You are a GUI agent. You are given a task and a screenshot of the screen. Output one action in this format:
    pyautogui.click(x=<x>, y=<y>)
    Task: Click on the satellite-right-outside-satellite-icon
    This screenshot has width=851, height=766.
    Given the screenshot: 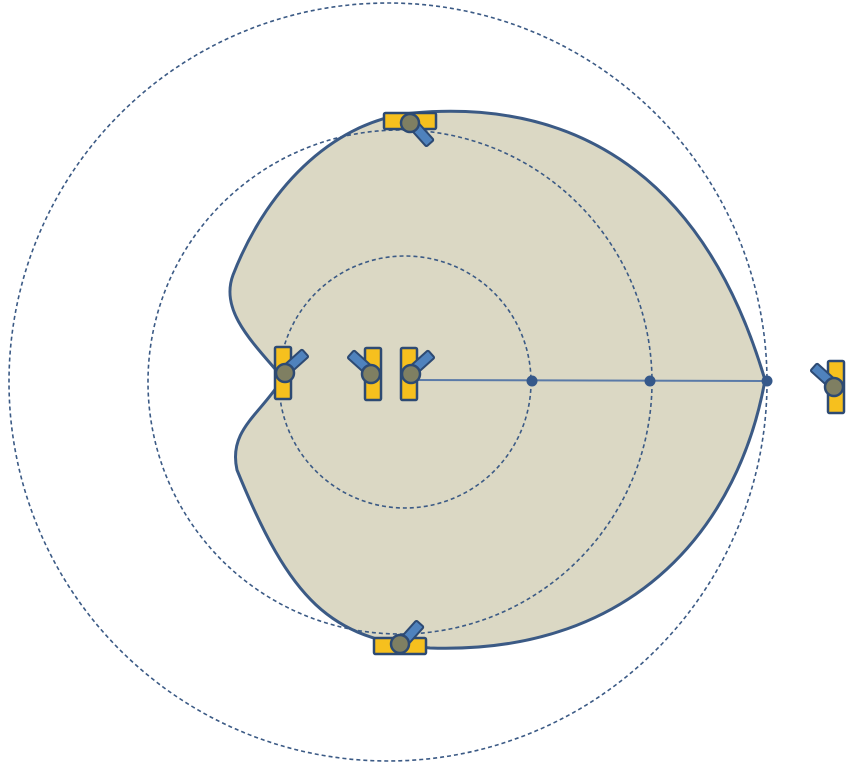 What is the action you would take?
    pyautogui.click(x=827, y=387)
    